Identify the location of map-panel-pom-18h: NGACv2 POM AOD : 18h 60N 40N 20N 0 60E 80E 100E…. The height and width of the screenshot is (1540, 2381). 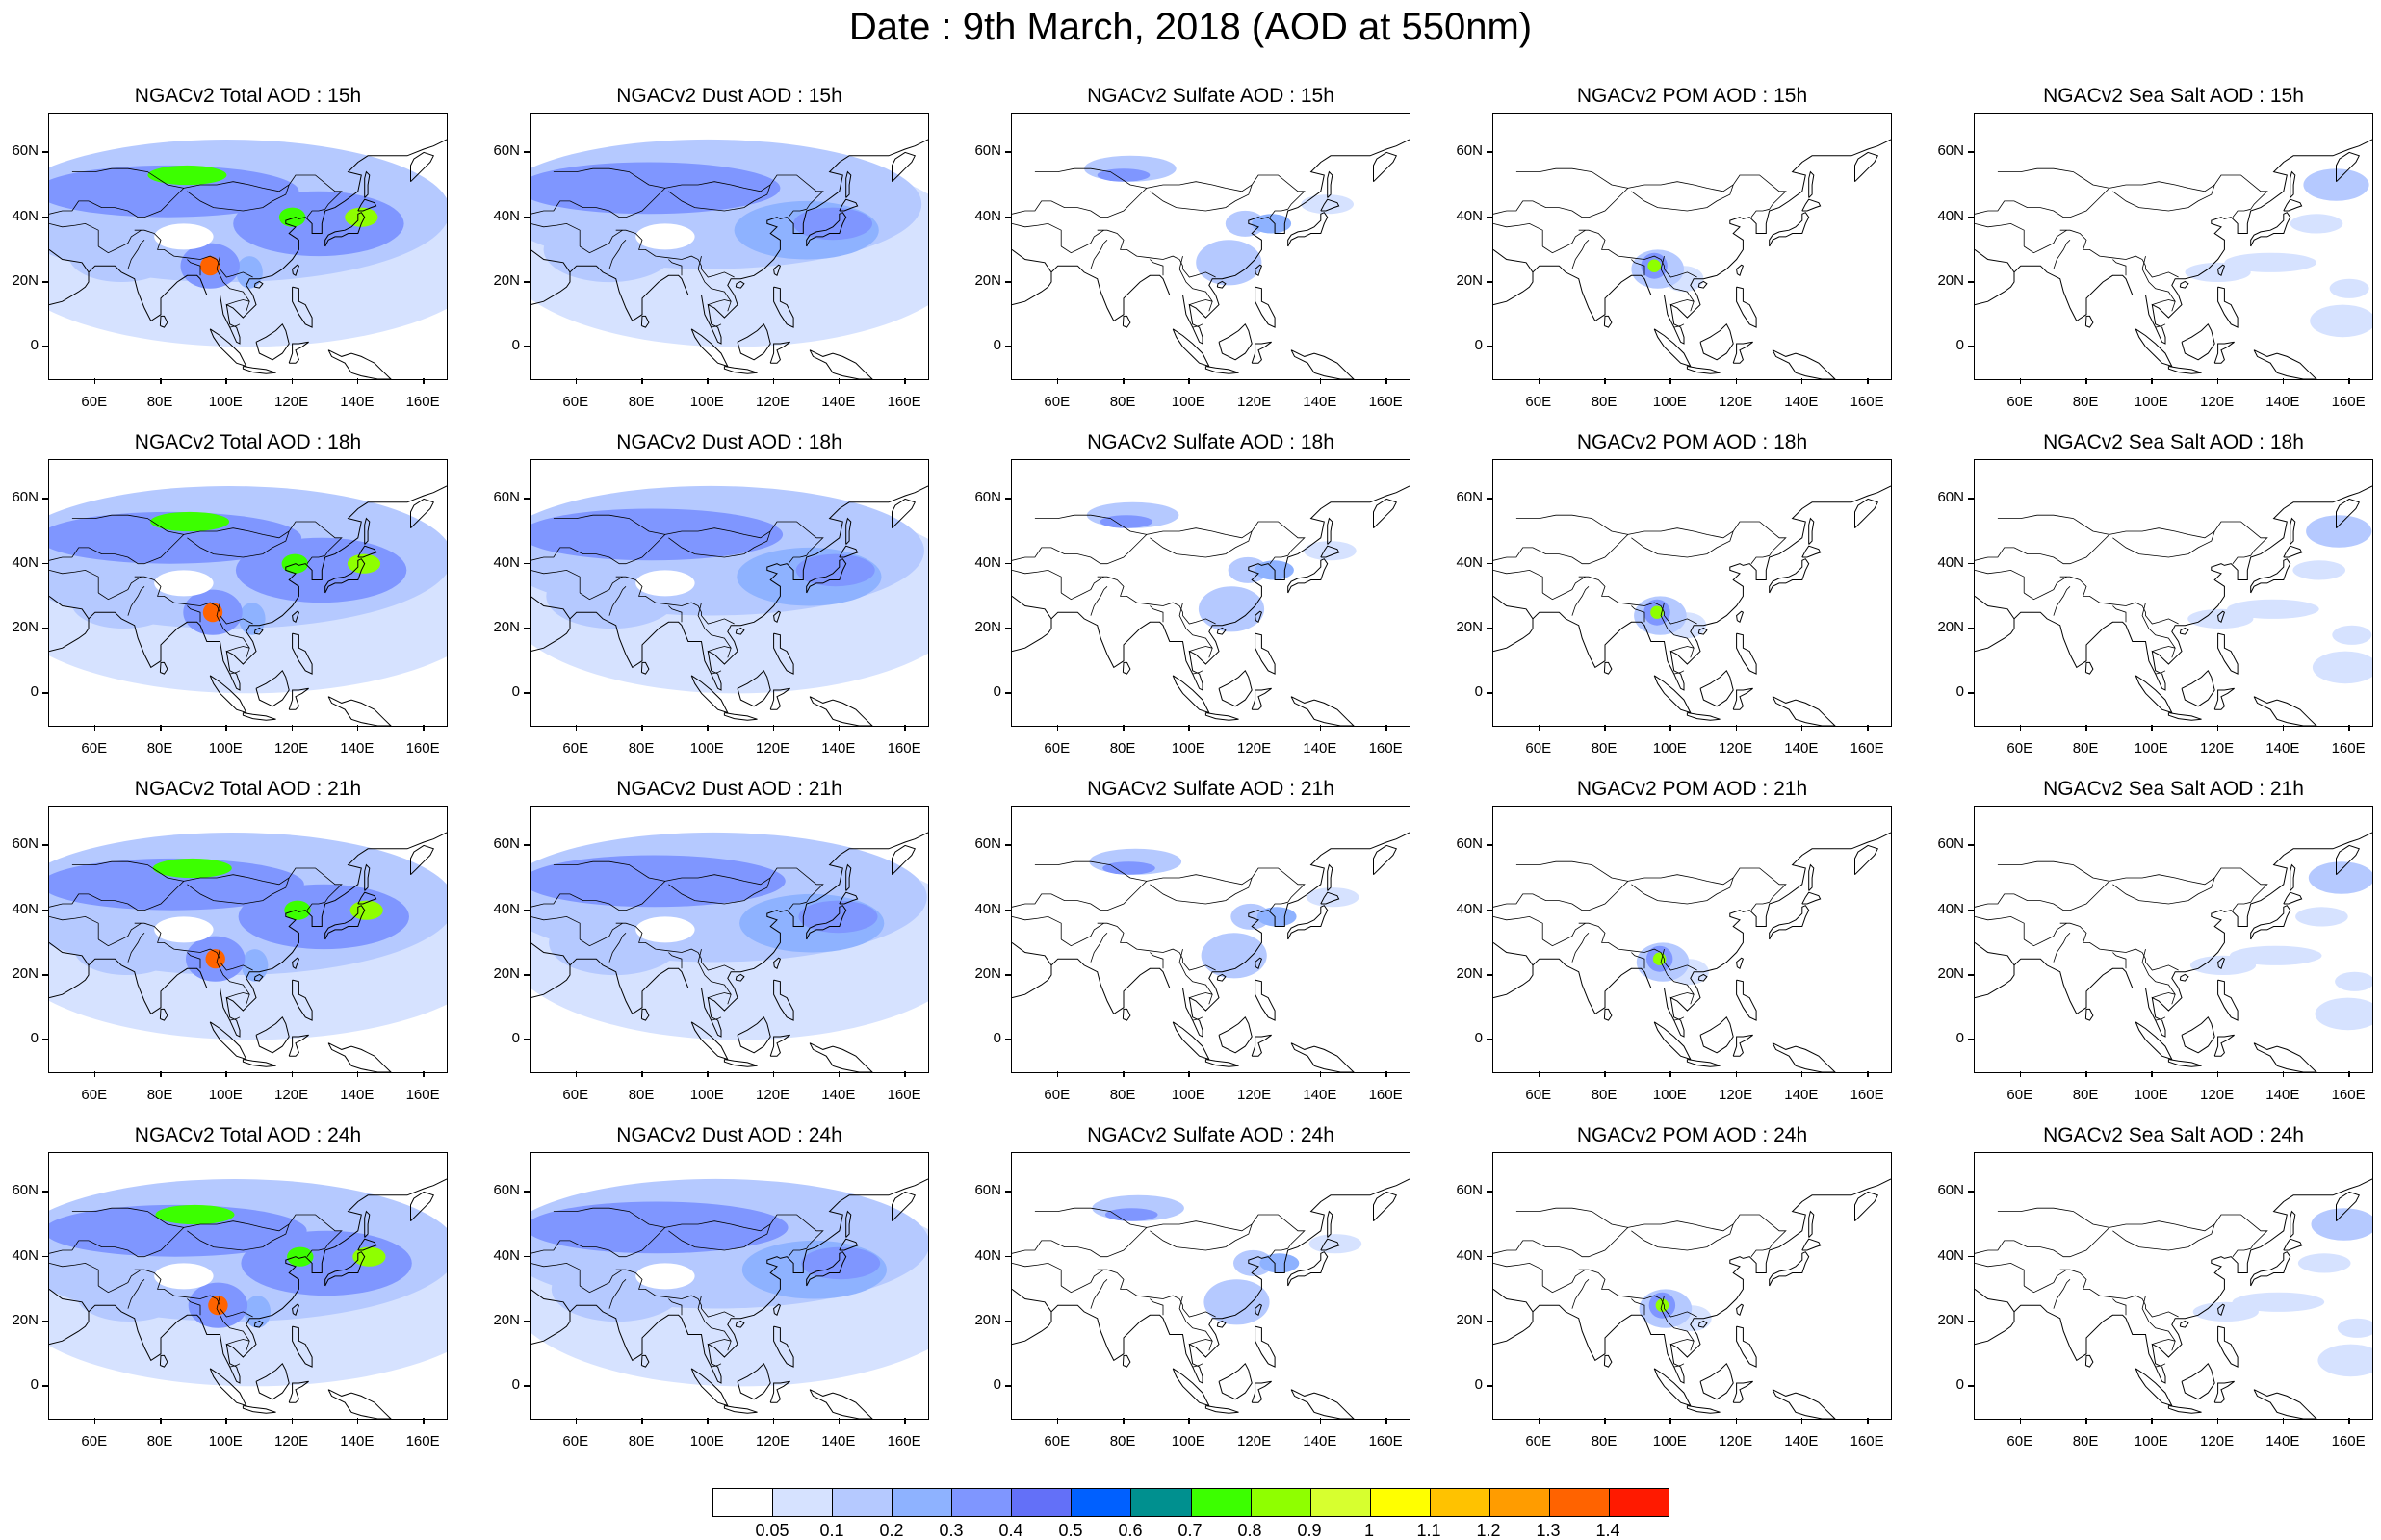
(1685, 603).